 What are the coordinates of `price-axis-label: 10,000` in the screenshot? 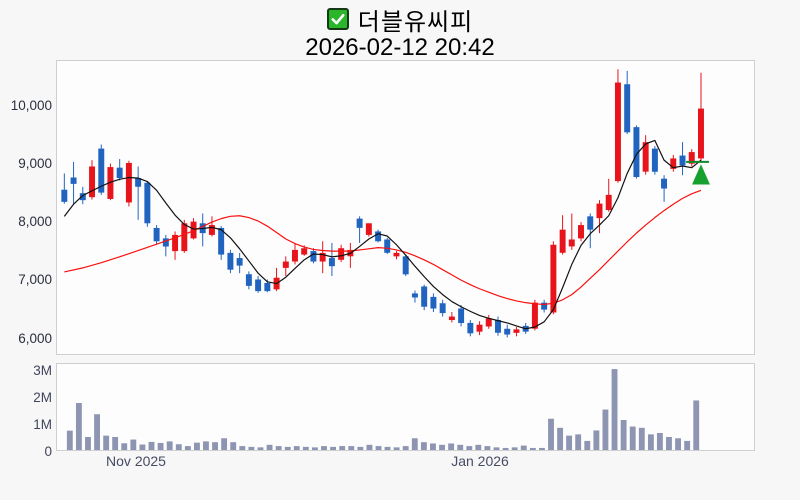 It's located at (31, 105).